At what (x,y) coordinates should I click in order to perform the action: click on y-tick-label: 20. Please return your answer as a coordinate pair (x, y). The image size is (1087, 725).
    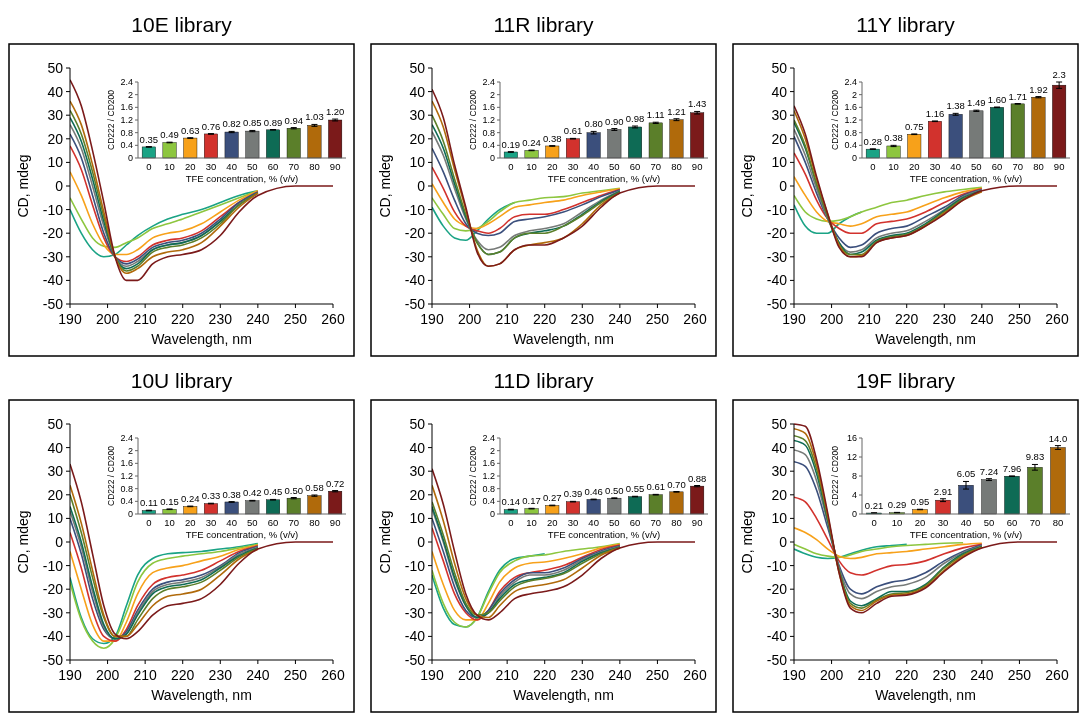
    Looking at the image, I should click on (779, 494).